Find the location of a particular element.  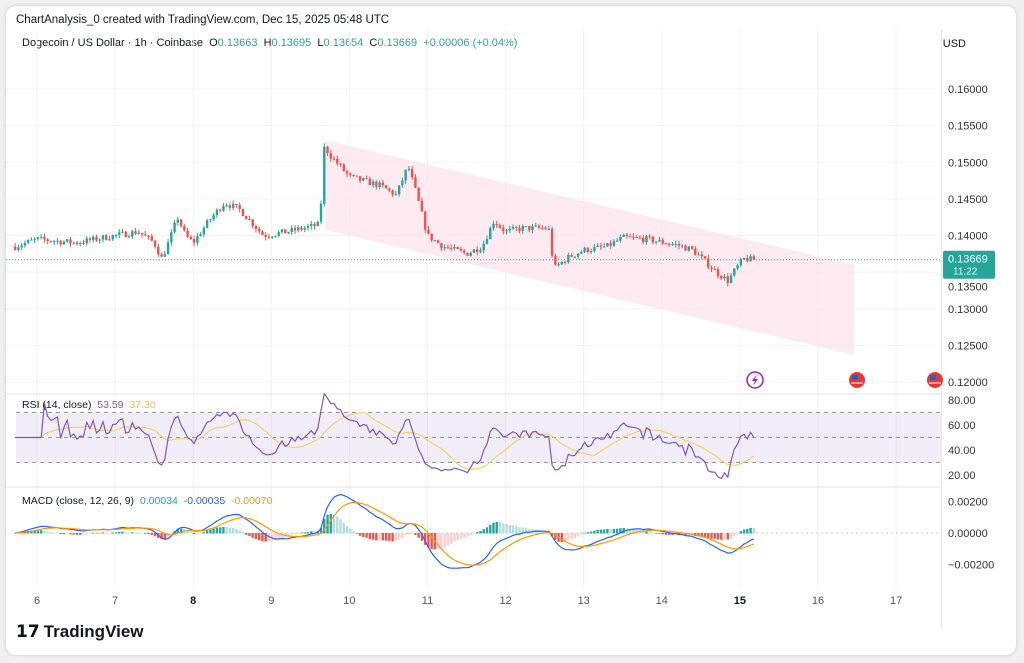

last-price-badge is located at coordinates (969, 264).